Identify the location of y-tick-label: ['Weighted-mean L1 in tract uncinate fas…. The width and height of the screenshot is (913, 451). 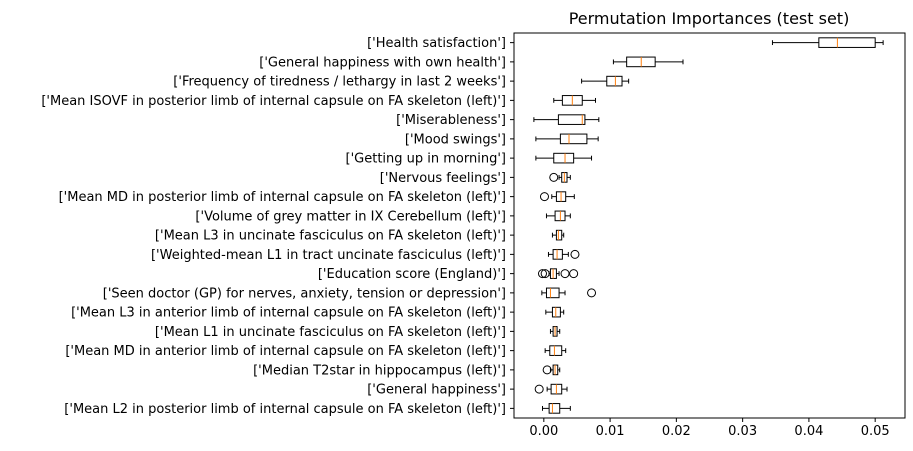
(328, 255).